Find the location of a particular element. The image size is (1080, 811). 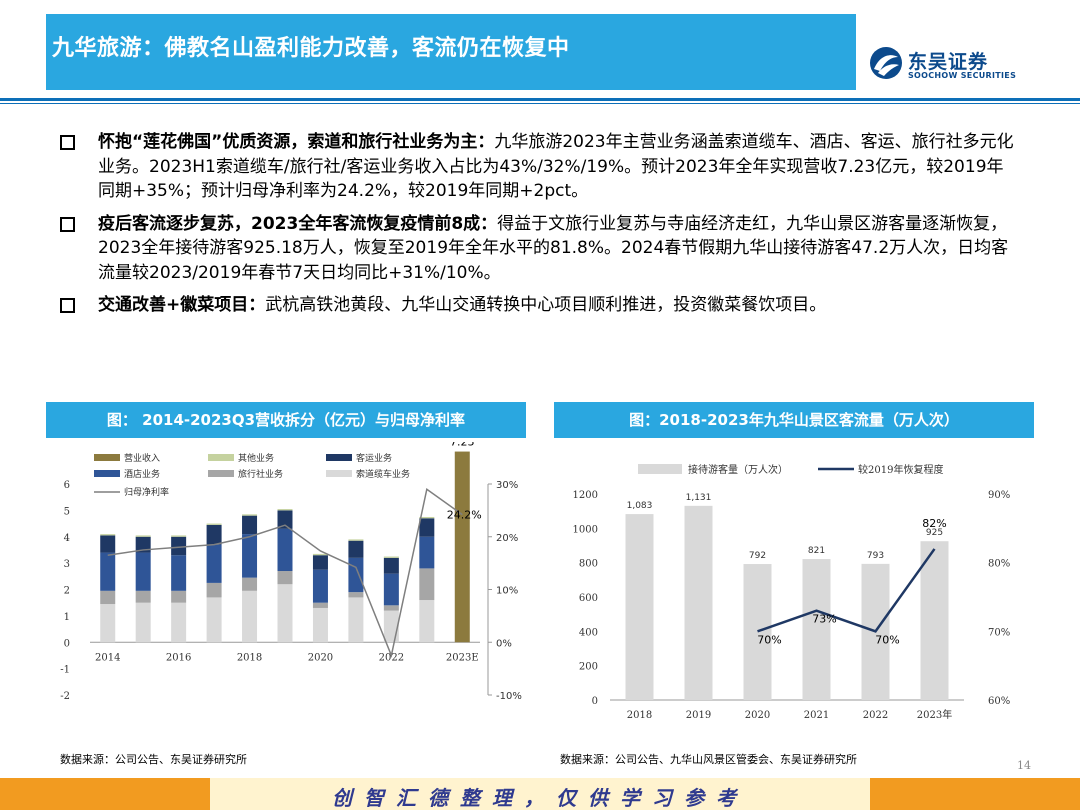

left-chart-source: 数据来源：公司公告、东吴证券研究所 is located at coordinates (153, 759).